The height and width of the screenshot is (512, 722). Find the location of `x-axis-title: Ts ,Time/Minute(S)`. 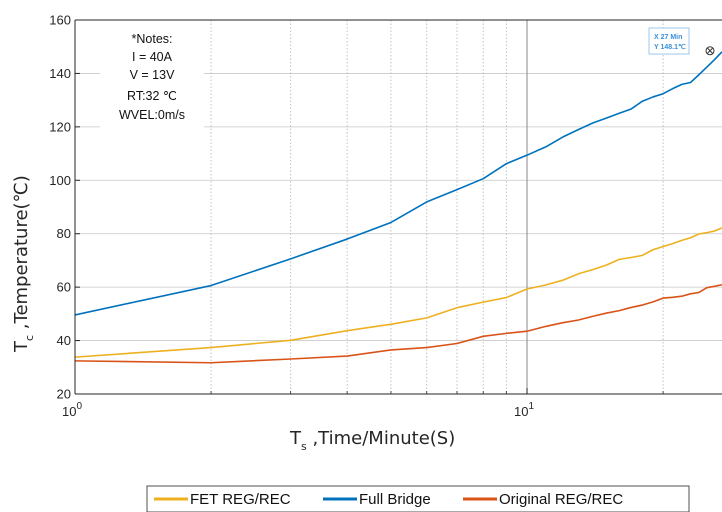

x-axis-title: Ts ,Time/Minute(S) is located at coordinates (372, 440).